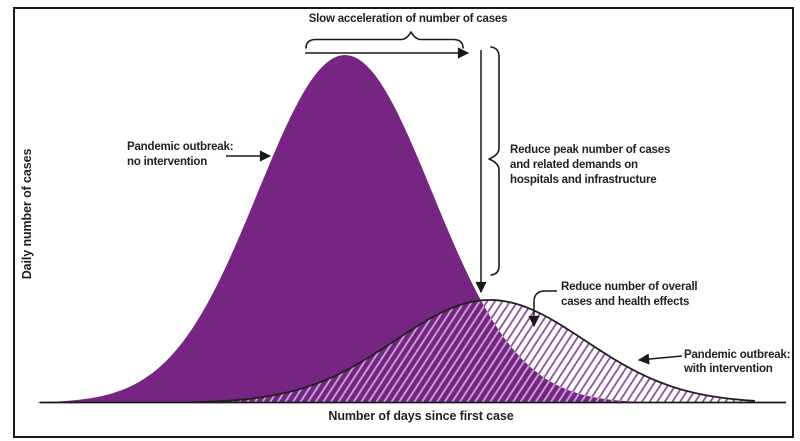 Image resolution: width=800 pixels, height=441 pixels. What do you see at coordinates (574, 165) in the screenshot?
I see `annotation-reduce-peak-line2: and related demands on` at bounding box center [574, 165].